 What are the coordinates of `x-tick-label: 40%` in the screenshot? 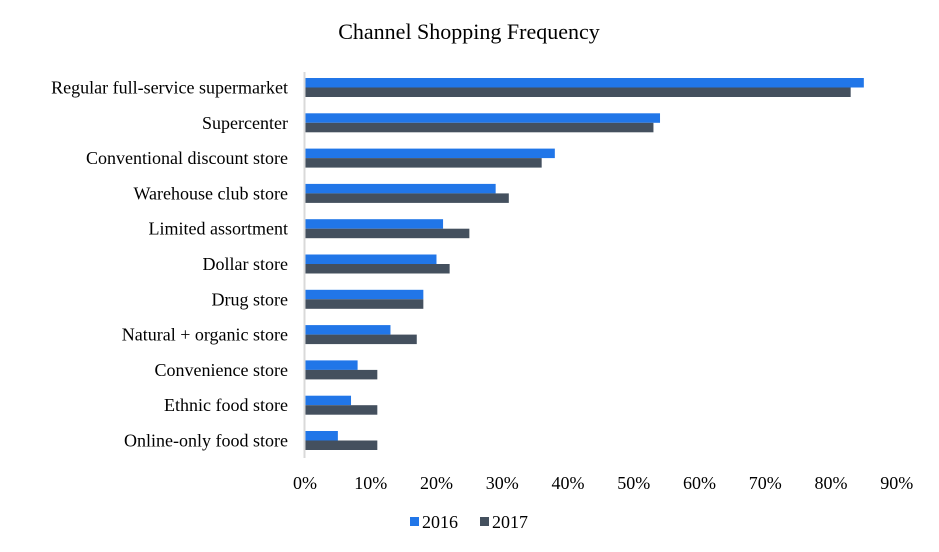 It's located at (567, 483).